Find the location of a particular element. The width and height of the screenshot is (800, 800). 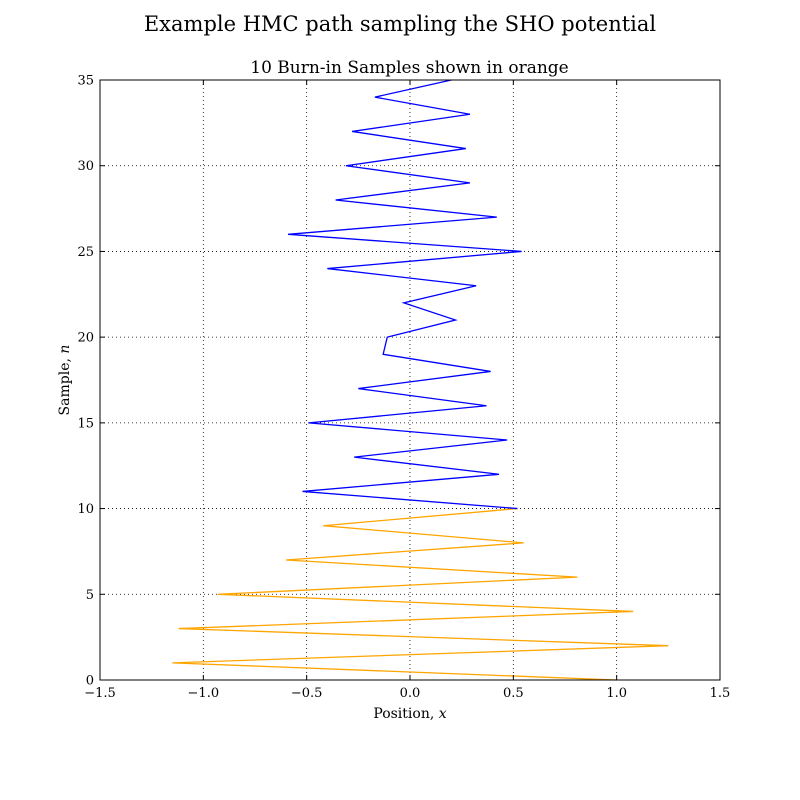

y-tick-label: 15 is located at coordinates (85, 423).